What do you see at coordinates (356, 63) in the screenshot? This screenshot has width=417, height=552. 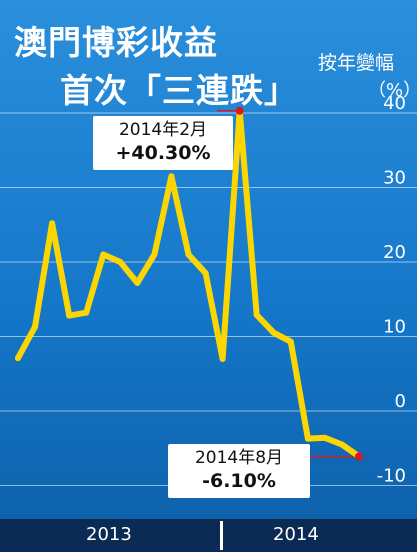 I see `y-axis-label: 按年變幅` at bounding box center [356, 63].